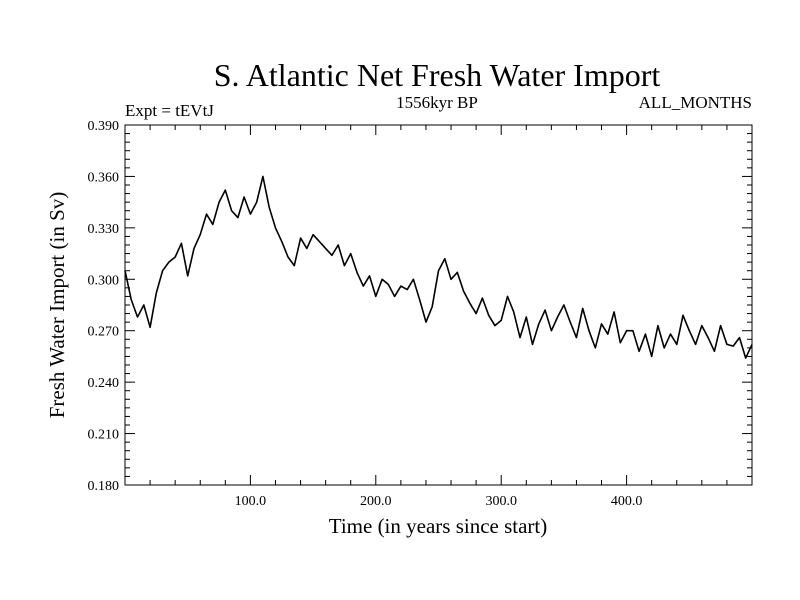 This screenshot has width=800, height=600. Describe the element at coordinates (104, 229) in the screenshot. I see `y-tick-label: 0.330` at that location.